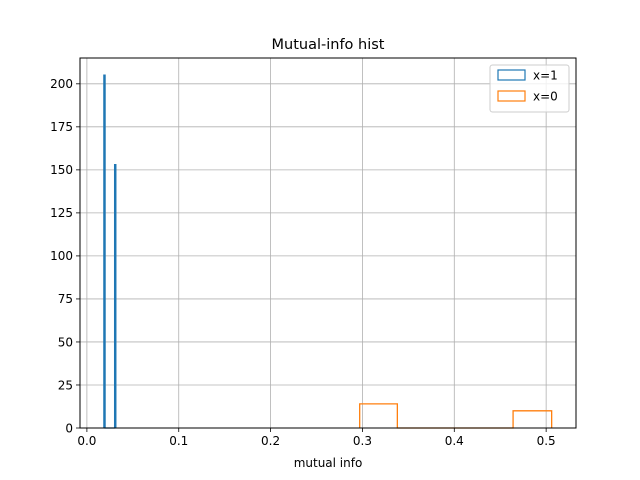 The height and width of the screenshot is (480, 640). I want to click on x-tick-label: 0.2, so click(270, 441).